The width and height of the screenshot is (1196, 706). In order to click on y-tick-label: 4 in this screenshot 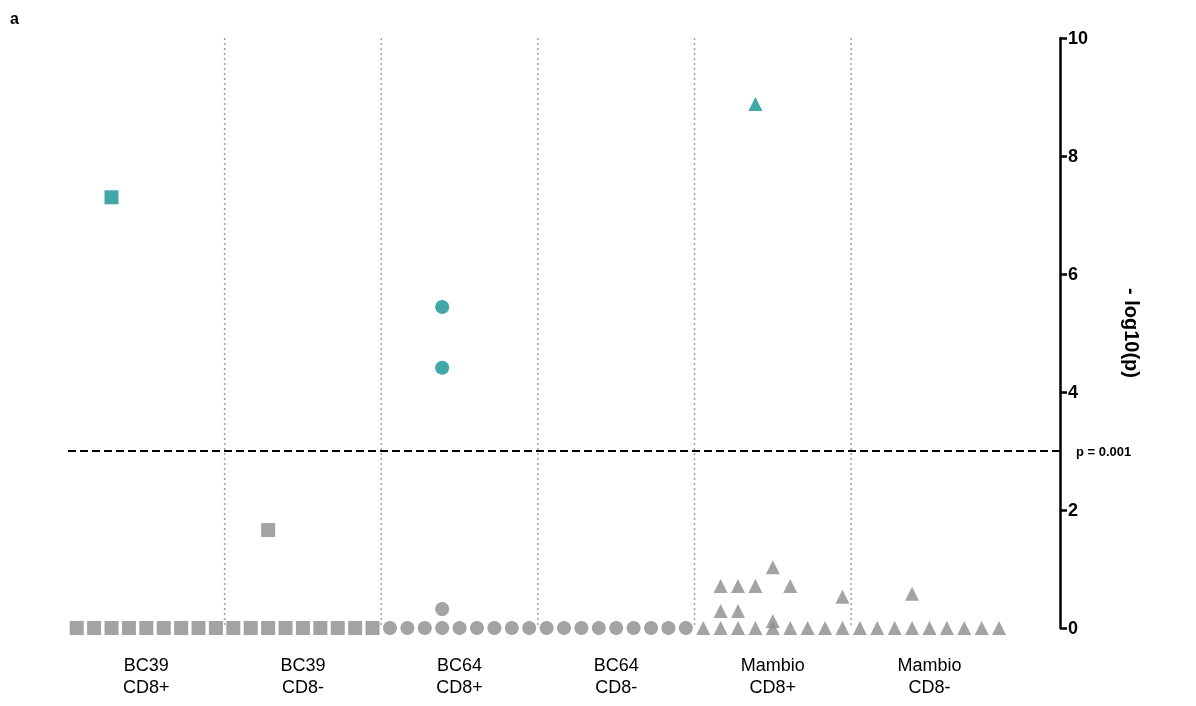, I will do `click(1073, 392)`.